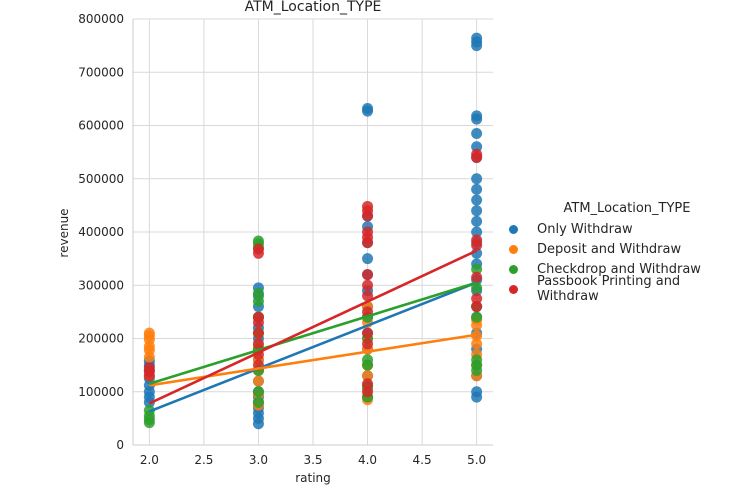 This screenshot has height=500, width=751. Describe the element at coordinates (619, 269) in the screenshot. I see `legend-label: Checkdrop and Withdraw` at that location.